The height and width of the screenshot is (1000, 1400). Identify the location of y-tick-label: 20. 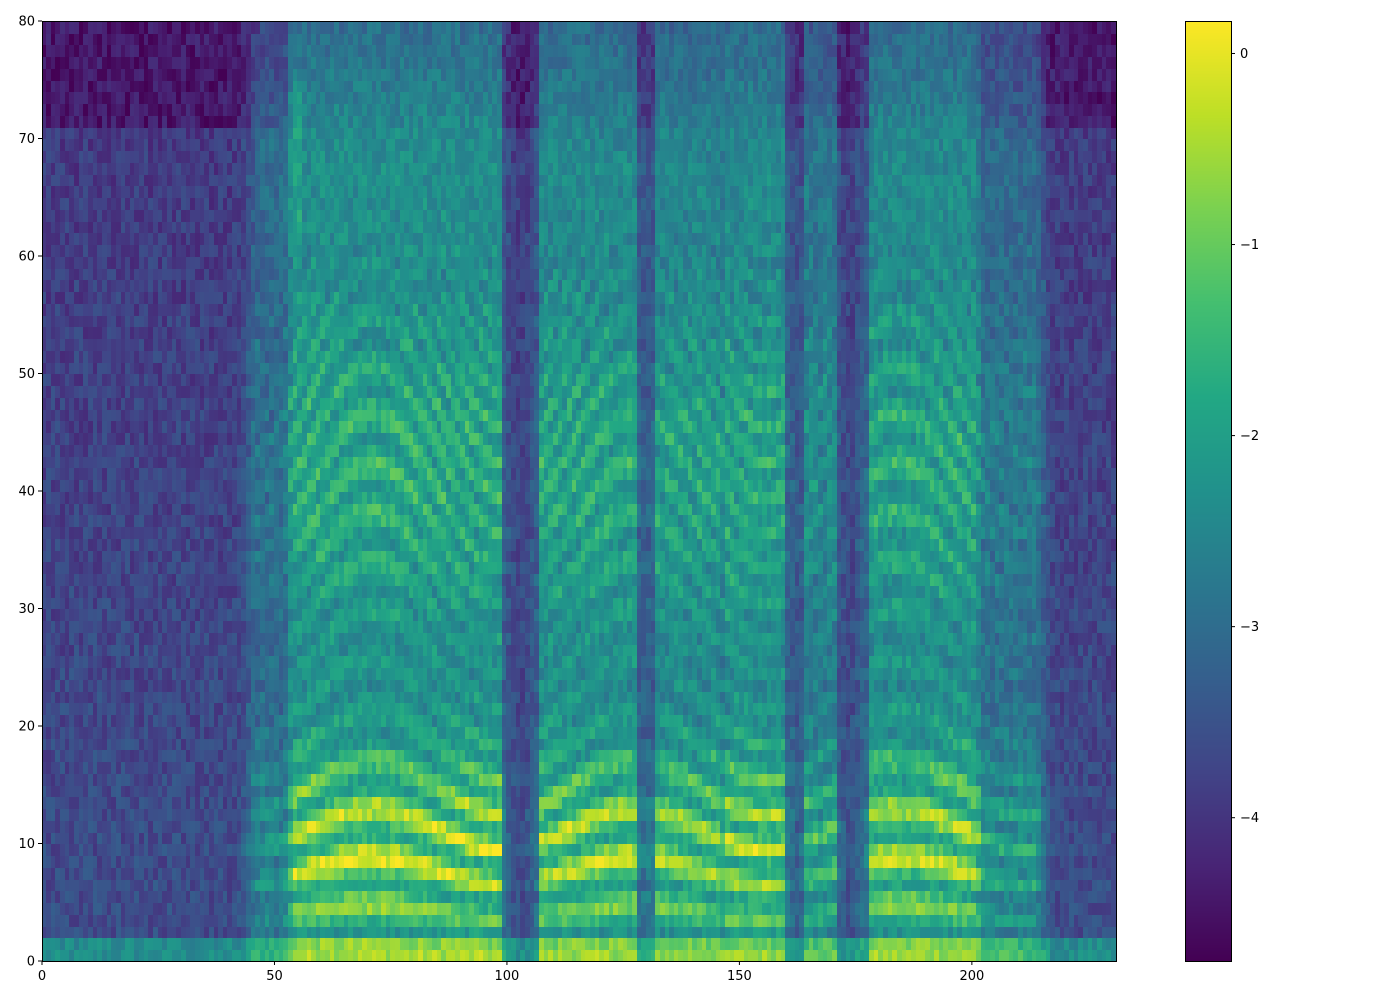
(26, 727).